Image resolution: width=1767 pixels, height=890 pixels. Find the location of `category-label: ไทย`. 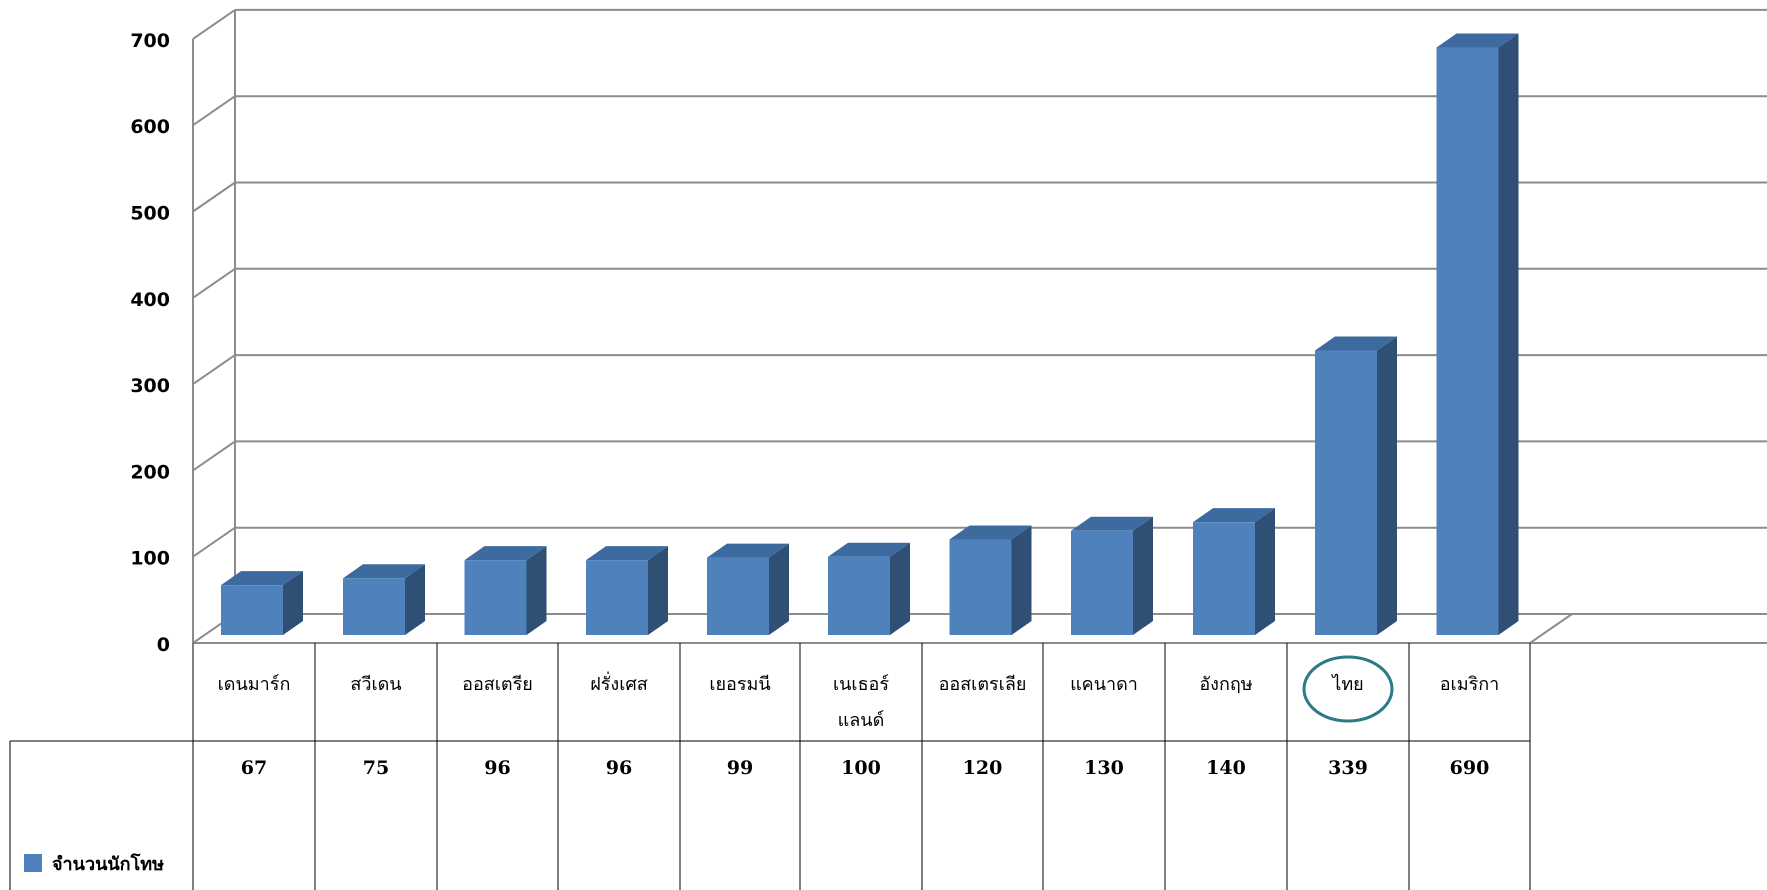

category-label: ไทย is located at coordinates (1346, 684).